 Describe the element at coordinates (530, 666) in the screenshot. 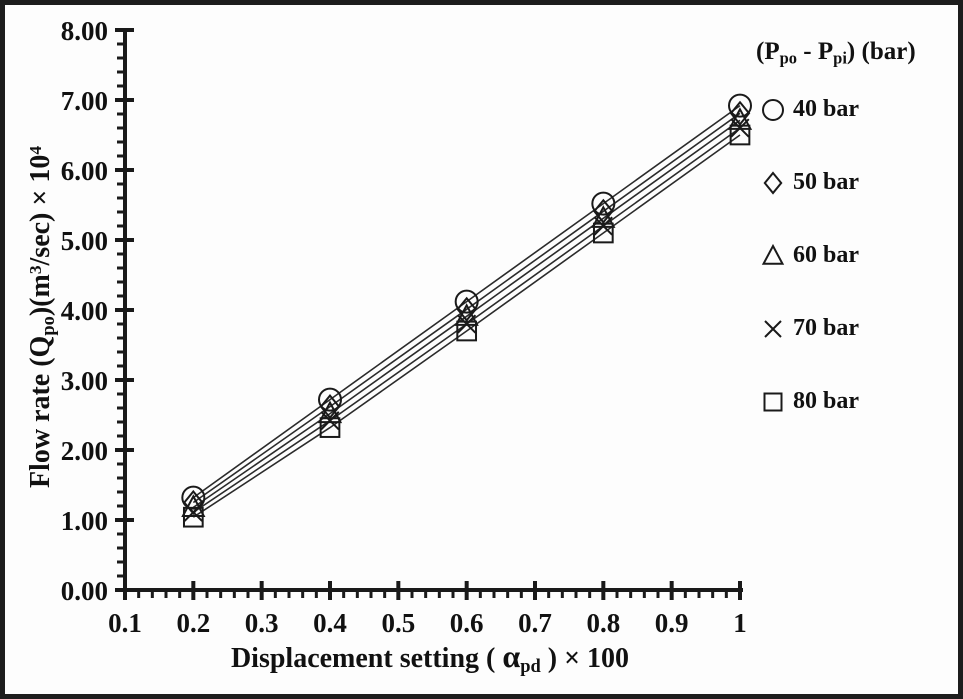

I see `x-axis-title-subscript: pd` at that location.